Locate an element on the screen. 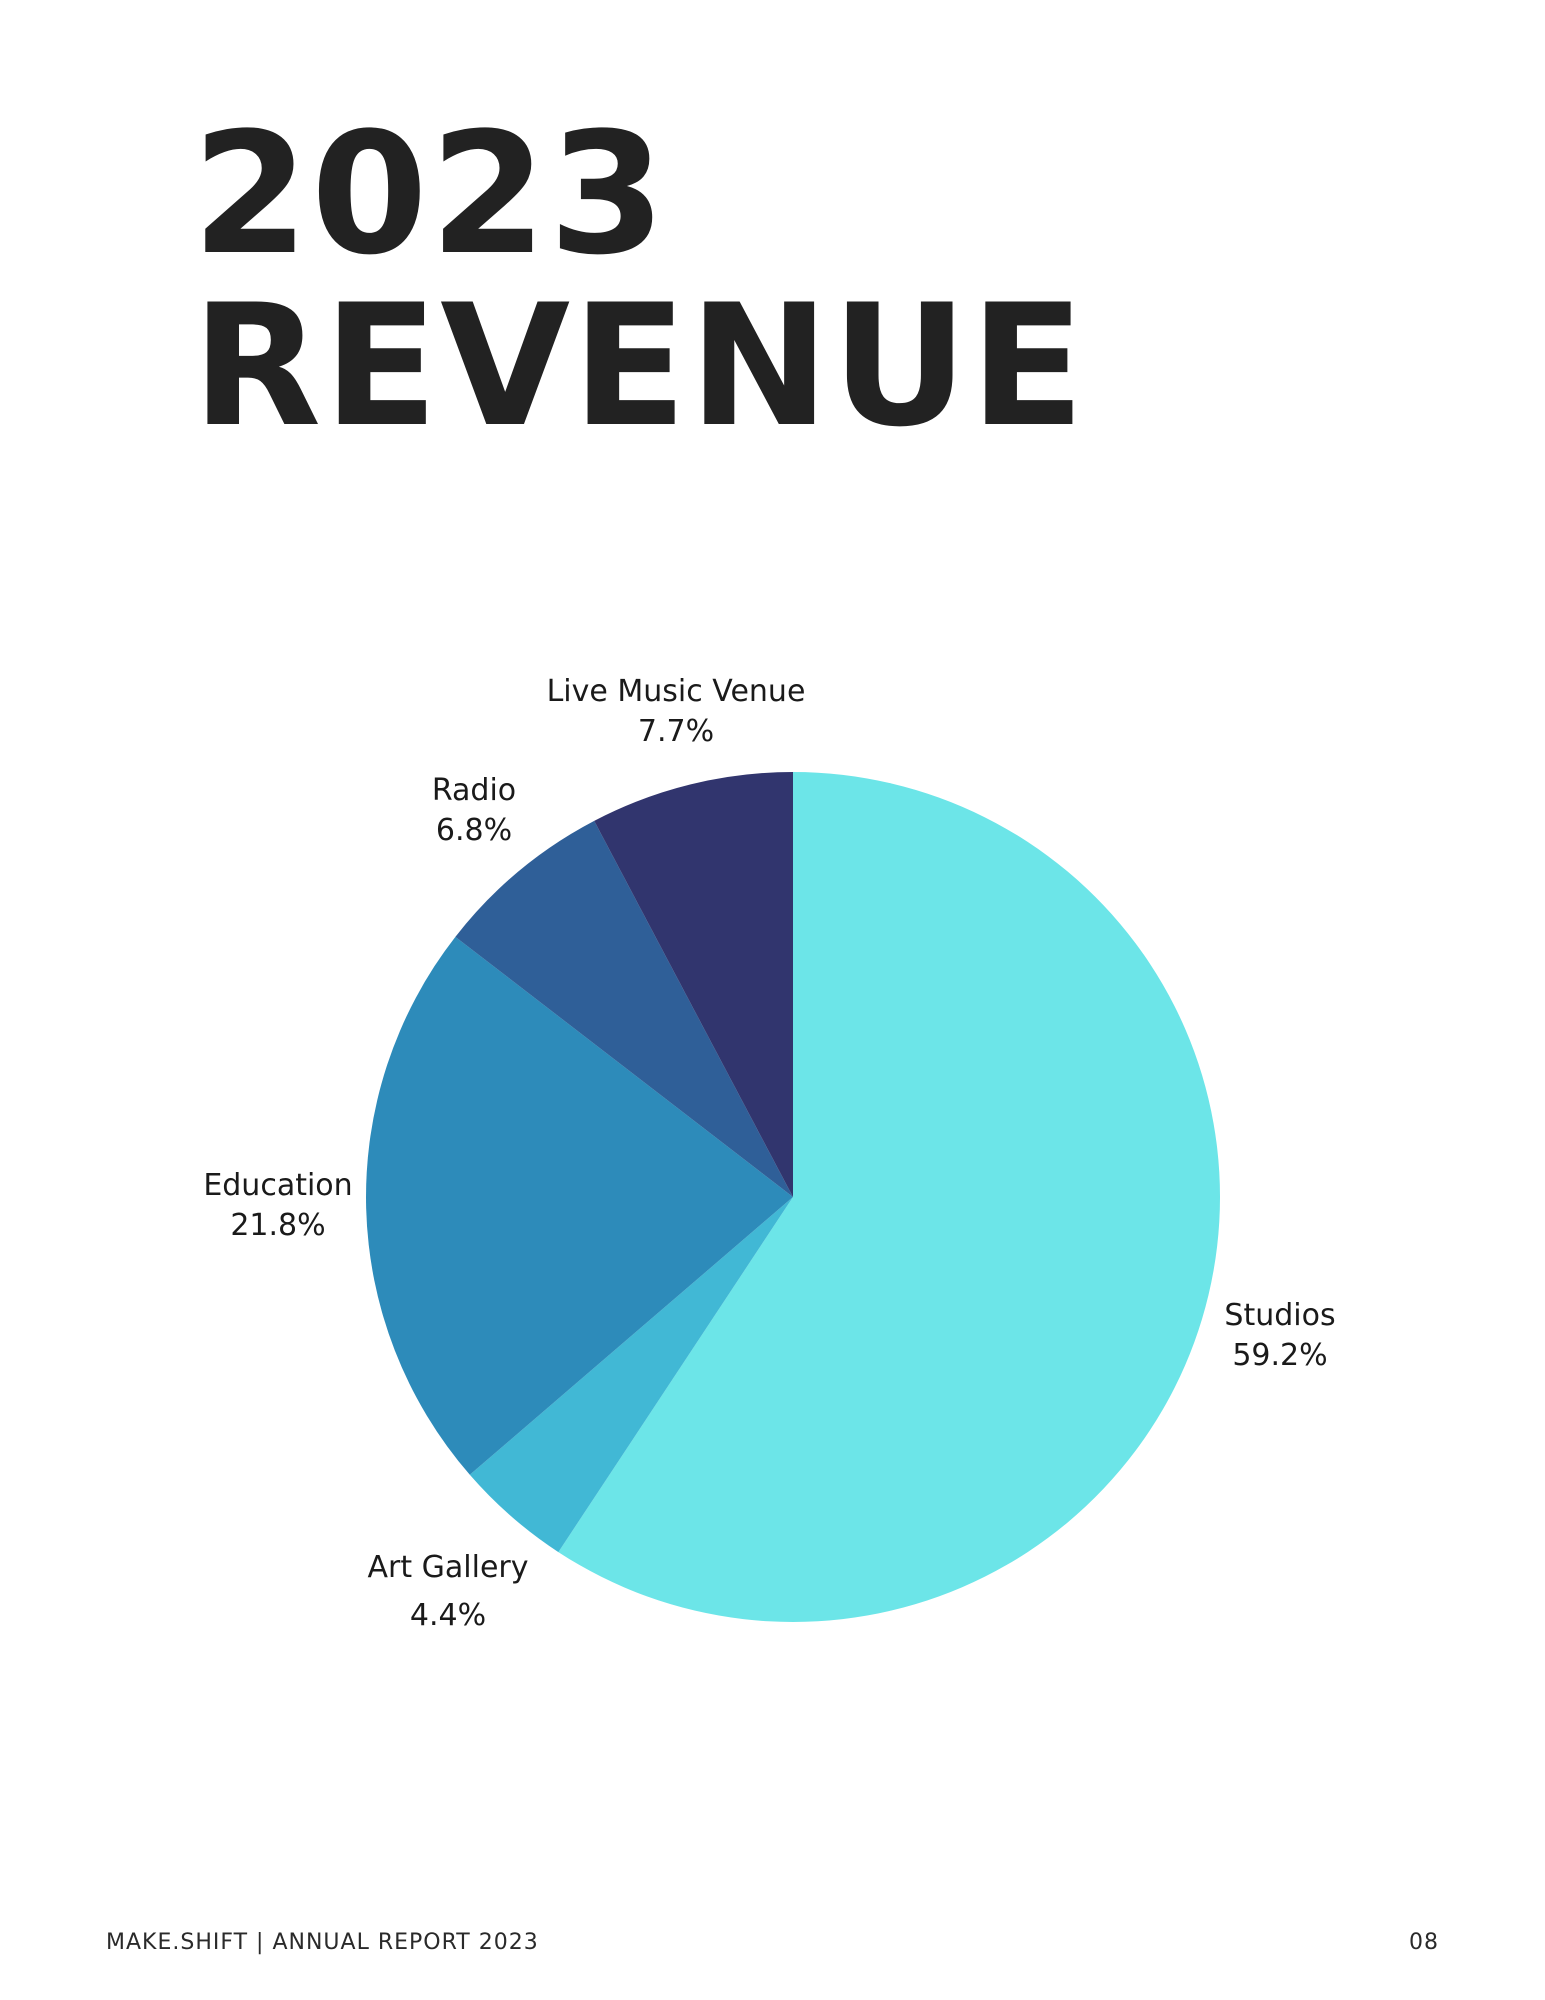 The width and height of the screenshot is (1545, 2000). footer-report-title: MAKE.SHIFT | ANNUAL REPORT 2023 is located at coordinates (322, 1942).